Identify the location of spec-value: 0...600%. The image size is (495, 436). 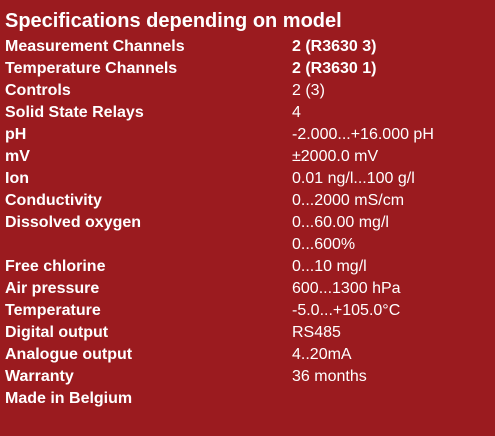
(324, 244).